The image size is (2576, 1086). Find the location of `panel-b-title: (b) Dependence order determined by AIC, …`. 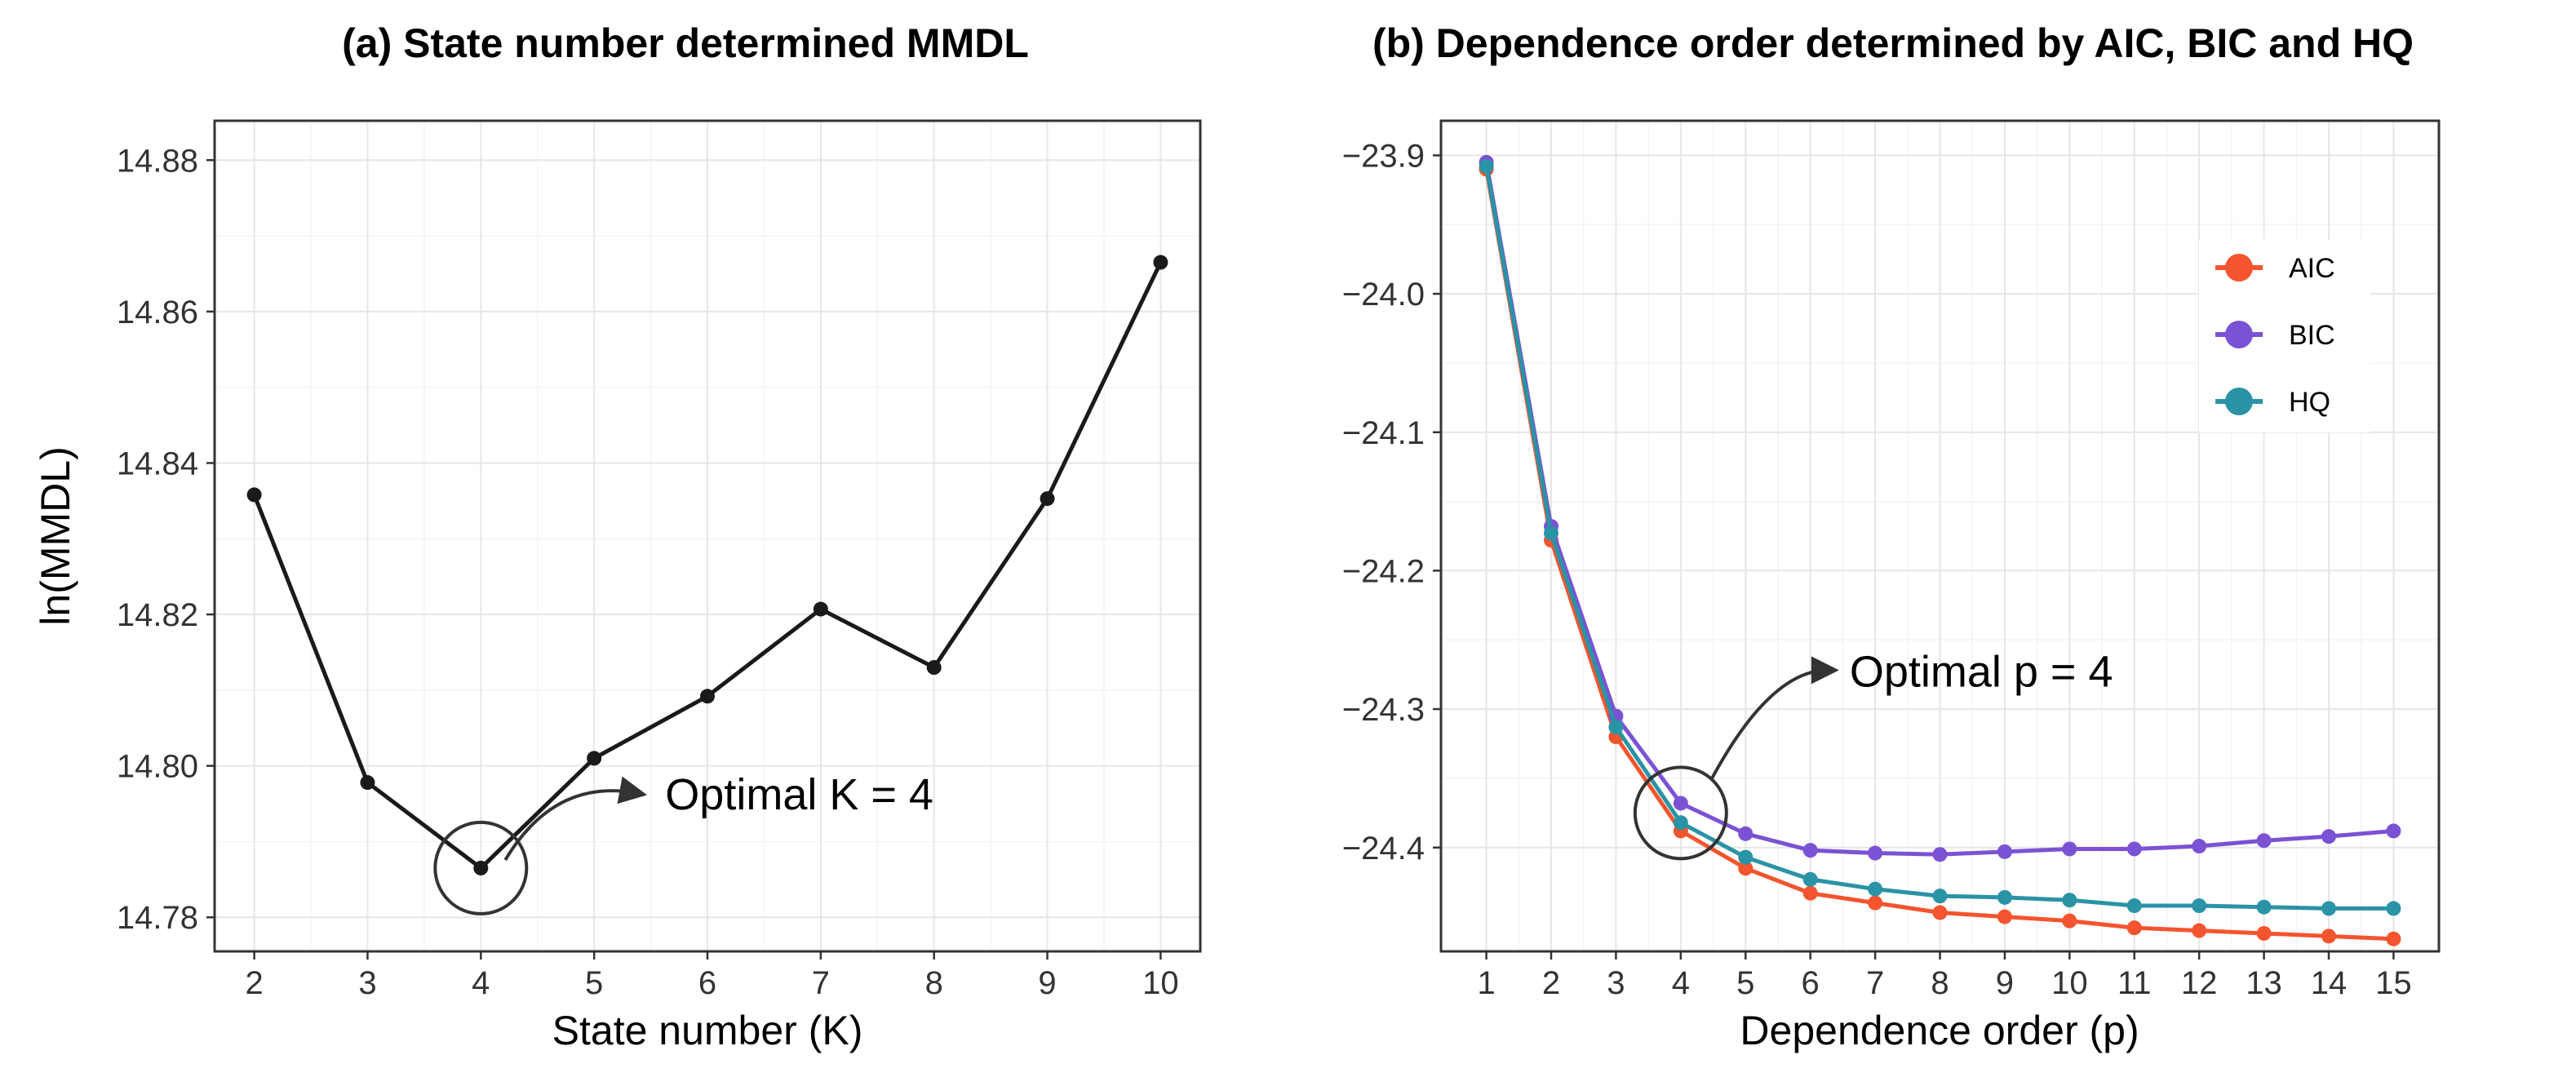

panel-b-title: (b) Dependence order determined by AIC, … is located at coordinates (1893, 43).